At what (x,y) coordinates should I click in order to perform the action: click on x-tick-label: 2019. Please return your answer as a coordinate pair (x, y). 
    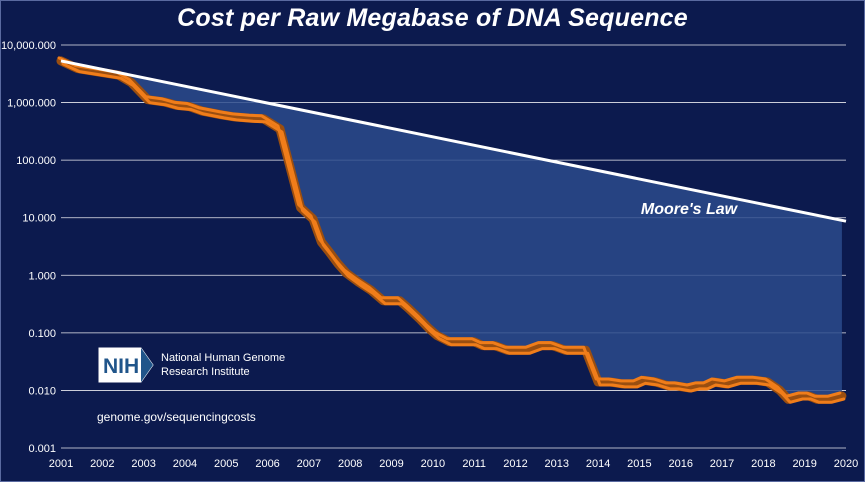
    Looking at the image, I should click on (804, 464).